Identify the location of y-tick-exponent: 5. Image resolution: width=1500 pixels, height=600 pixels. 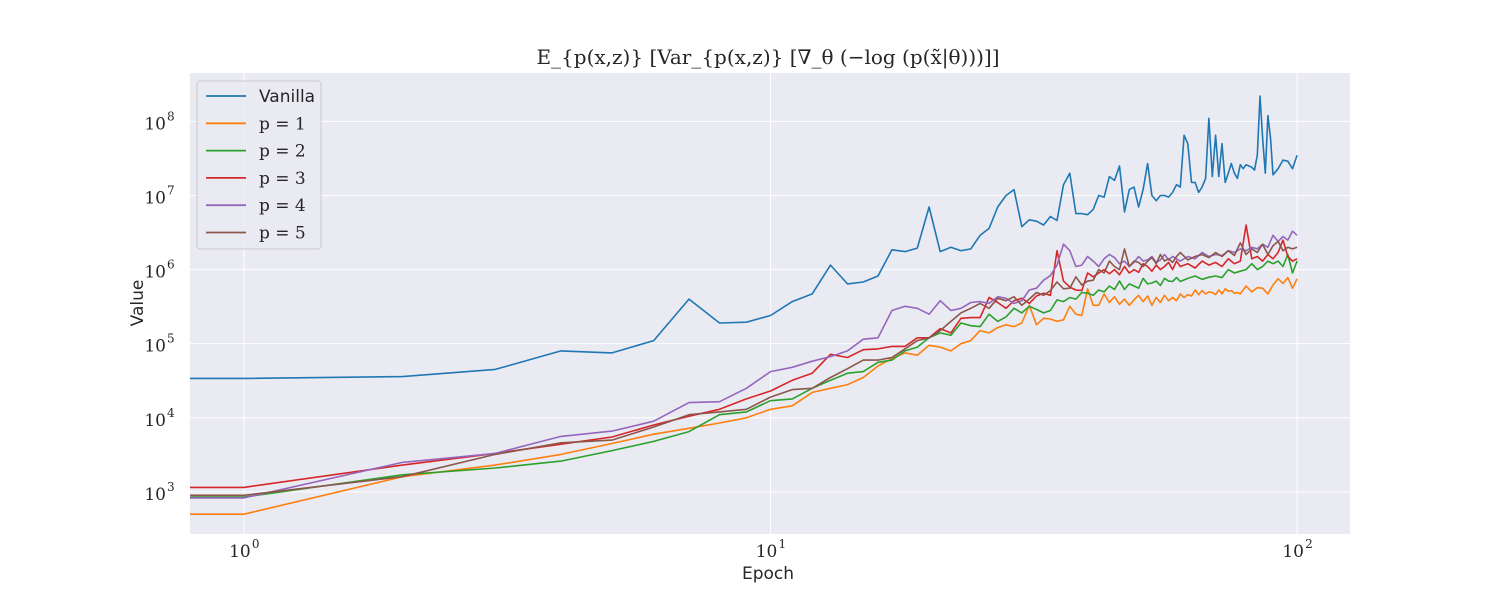
(171, 339).